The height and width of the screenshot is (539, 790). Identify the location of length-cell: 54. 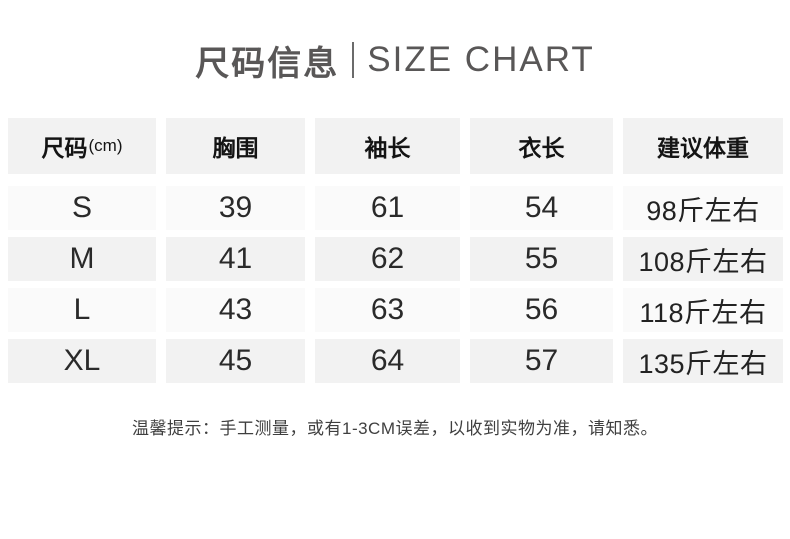
(541, 208).